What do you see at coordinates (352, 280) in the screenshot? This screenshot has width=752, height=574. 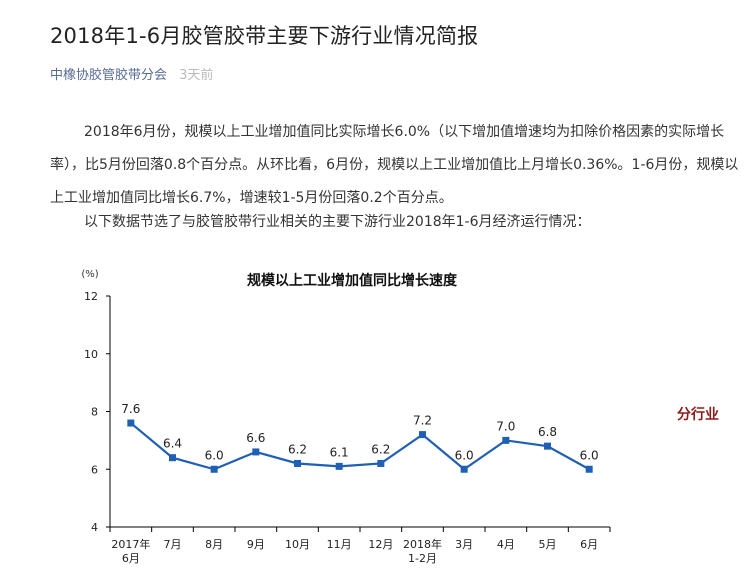 I see `chart-title: 规模以上工业增加值同比增长速度` at bounding box center [352, 280].